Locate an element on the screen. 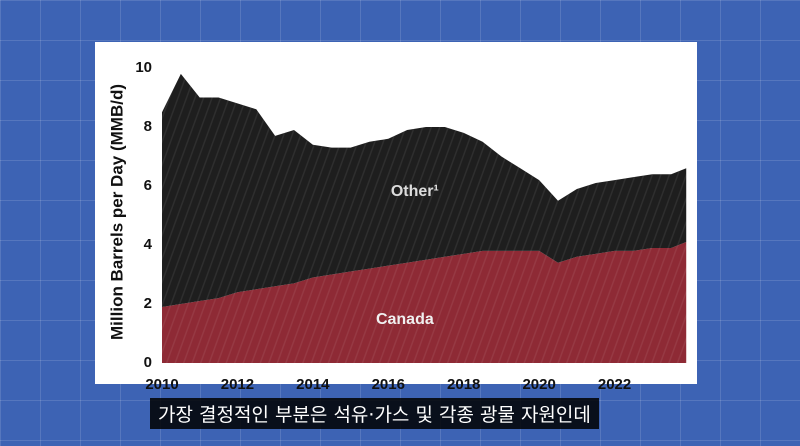 The width and height of the screenshot is (800, 446). y-tick-label: 2 is located at coordinates (148, 303).